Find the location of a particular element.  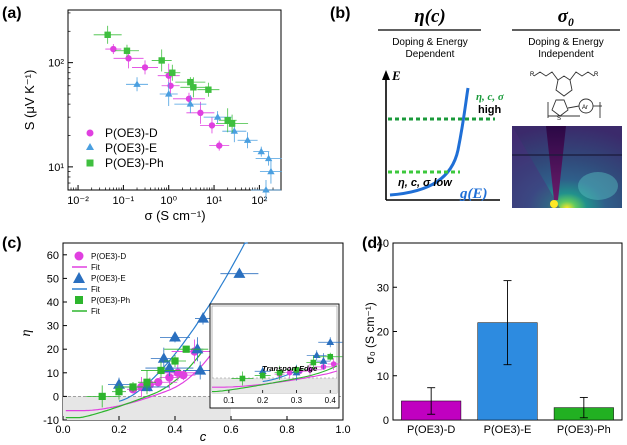

legend-c-marker-e is located at coordinates (79, 277).